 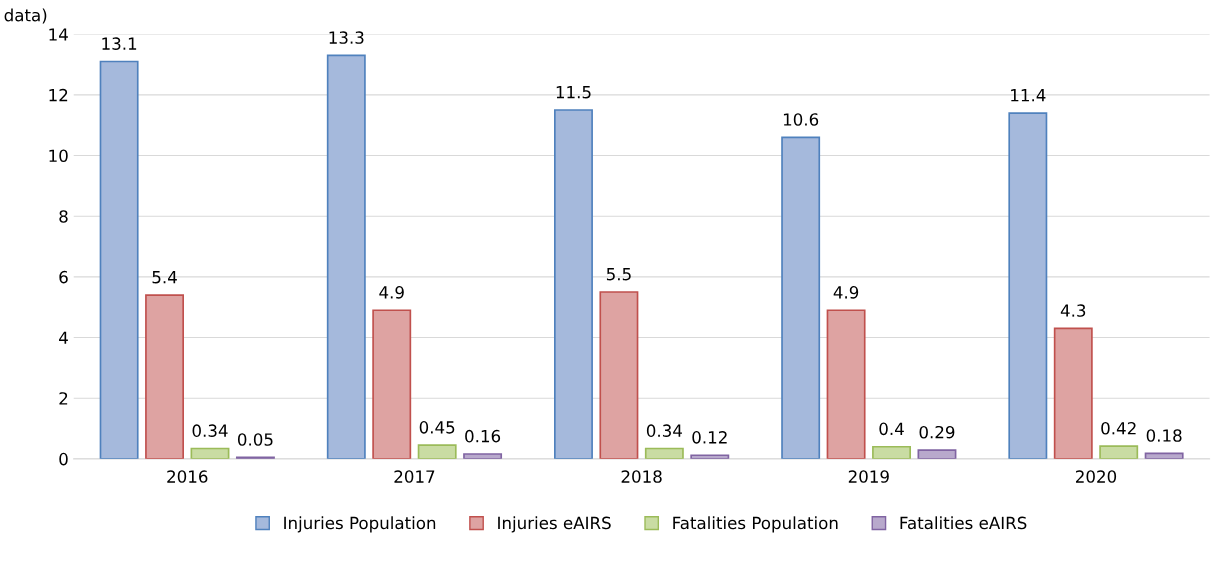 What do you see at coordinates (1096, 476) in the screenshot?
I see `x-tick-label: 2020` at bounding box center [1096, 476].